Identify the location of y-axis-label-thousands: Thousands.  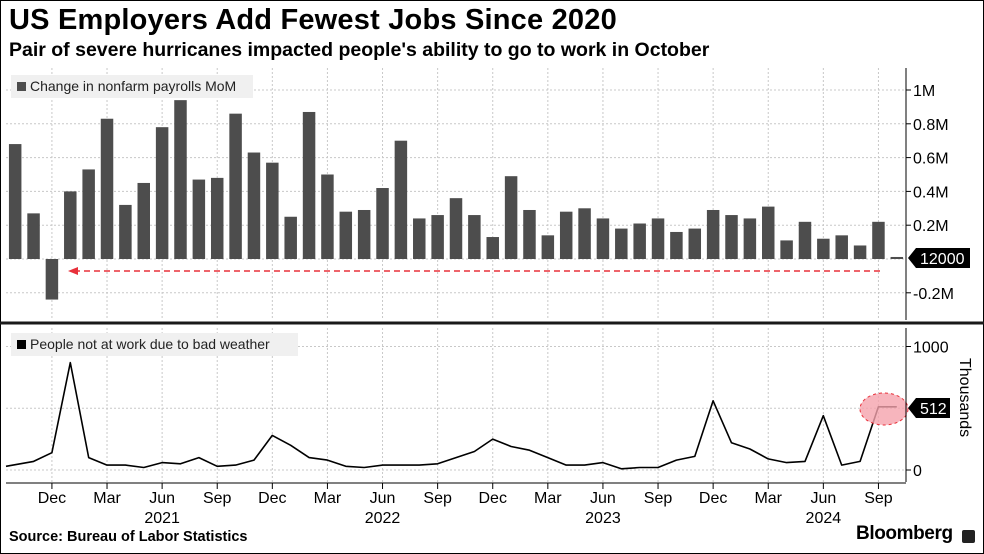
(964, 397).